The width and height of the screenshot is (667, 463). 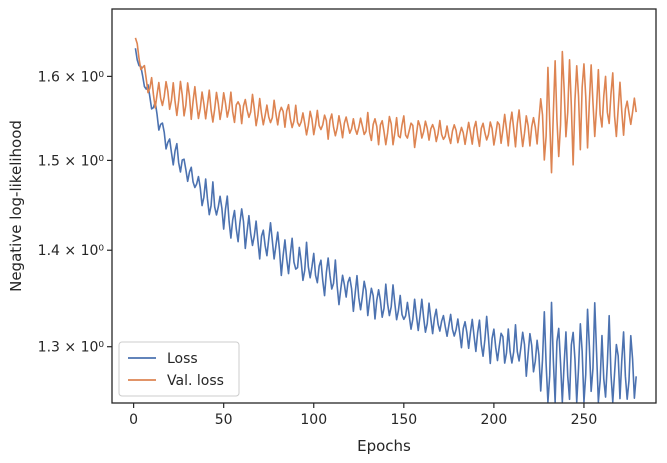 What do you see at coordinates (16, 206) in the screenshot?
I see `y-axis-label: Negative log-likelihood` at bounding box center [16, 206].